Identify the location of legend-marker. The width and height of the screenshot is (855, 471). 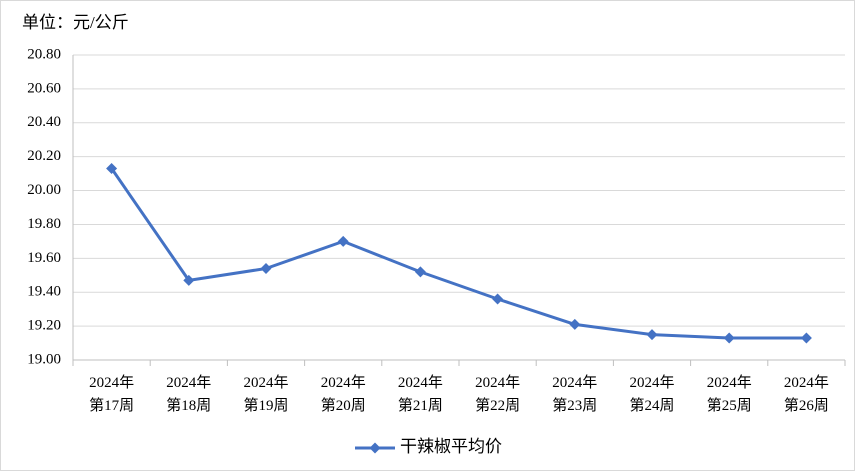
(375, 448).